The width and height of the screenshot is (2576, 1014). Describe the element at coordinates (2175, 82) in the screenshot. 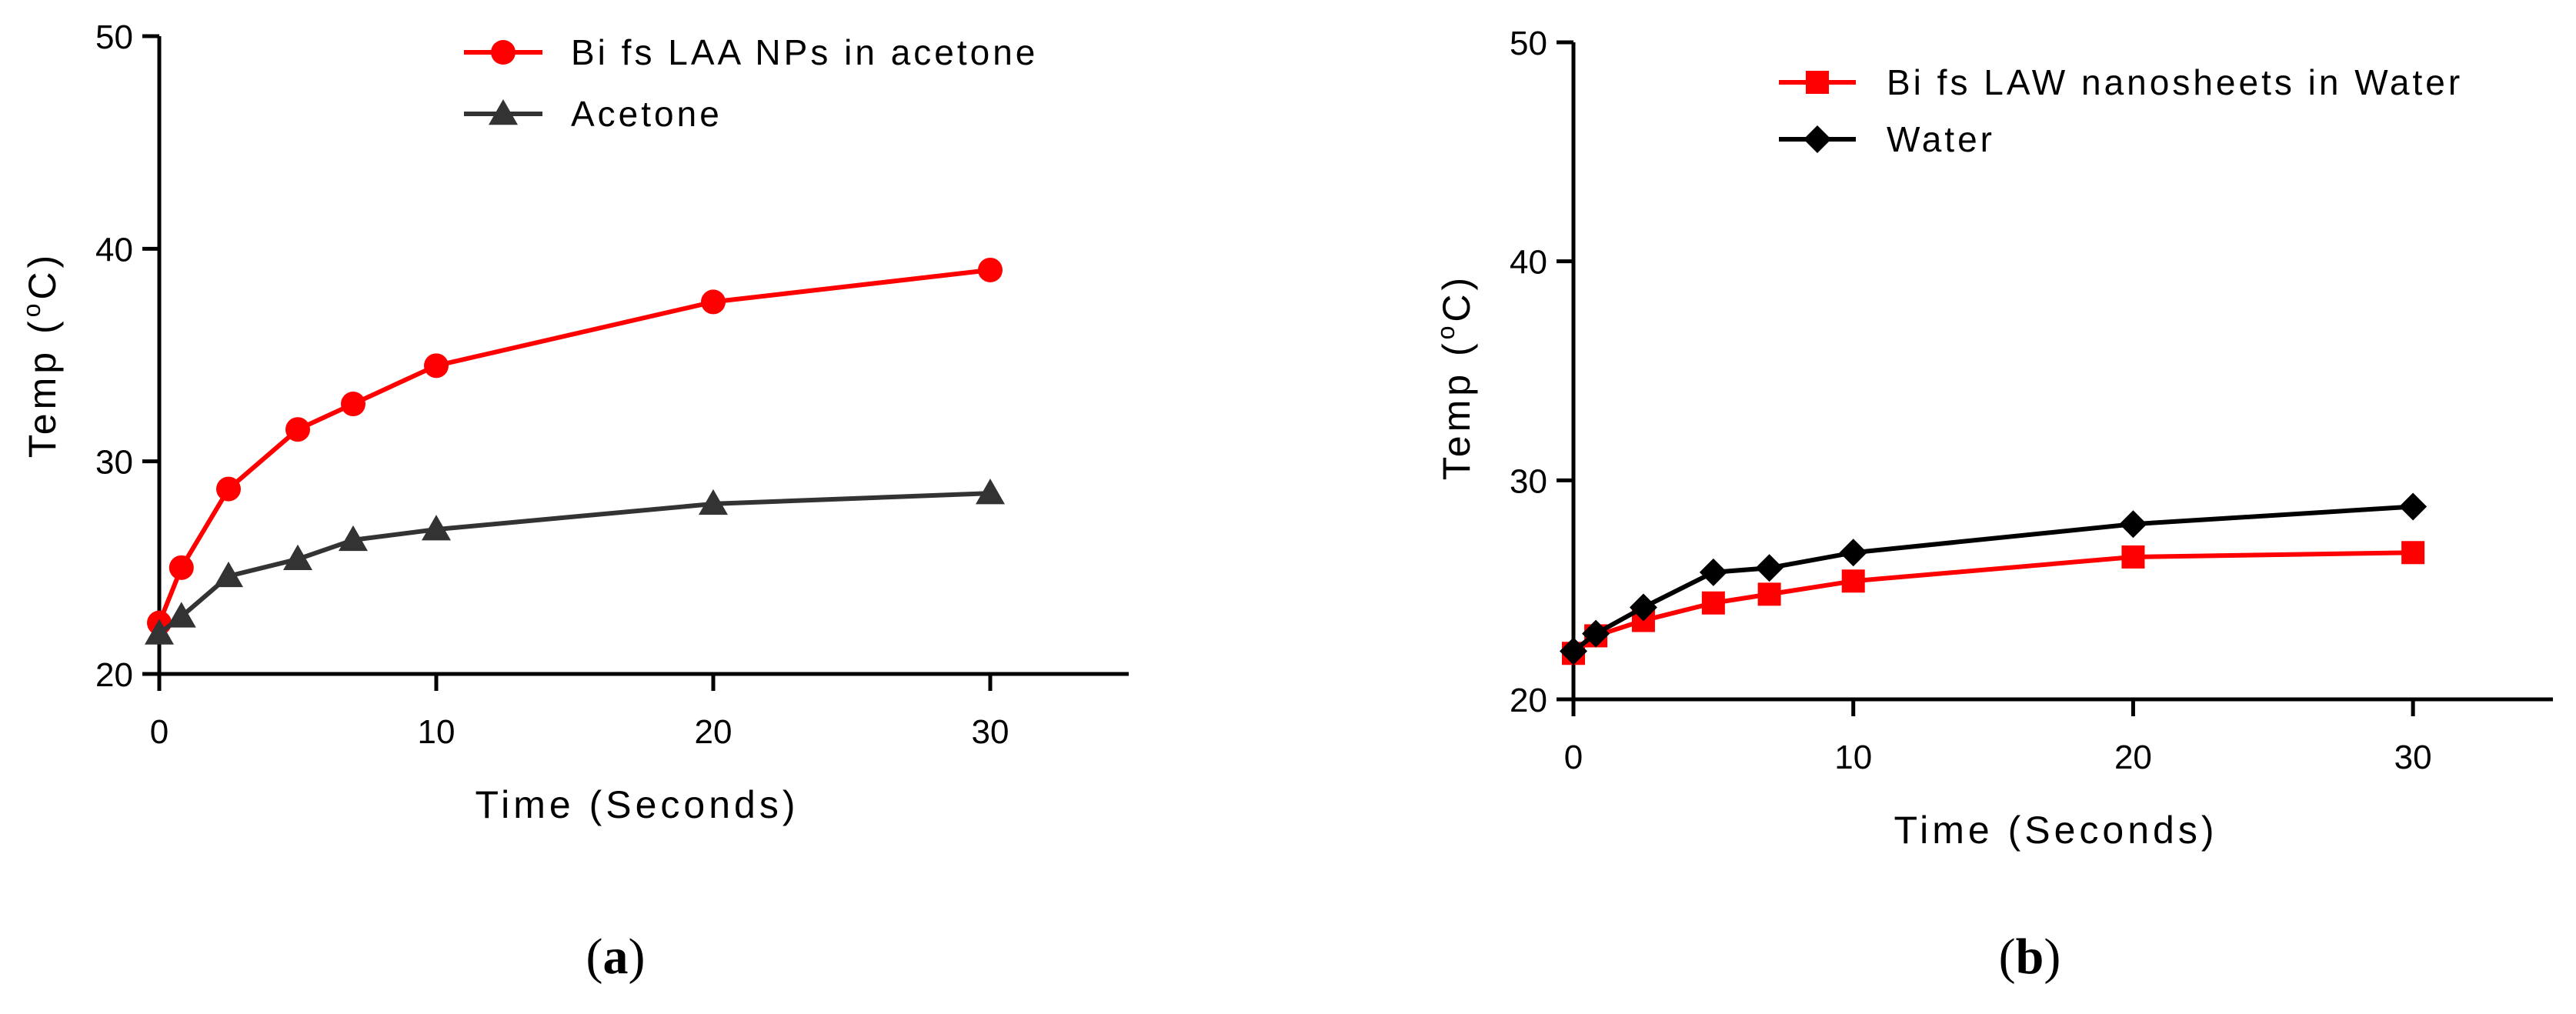

I see `legend-label: Bi fs LAW nanosheets in Water` at that location.